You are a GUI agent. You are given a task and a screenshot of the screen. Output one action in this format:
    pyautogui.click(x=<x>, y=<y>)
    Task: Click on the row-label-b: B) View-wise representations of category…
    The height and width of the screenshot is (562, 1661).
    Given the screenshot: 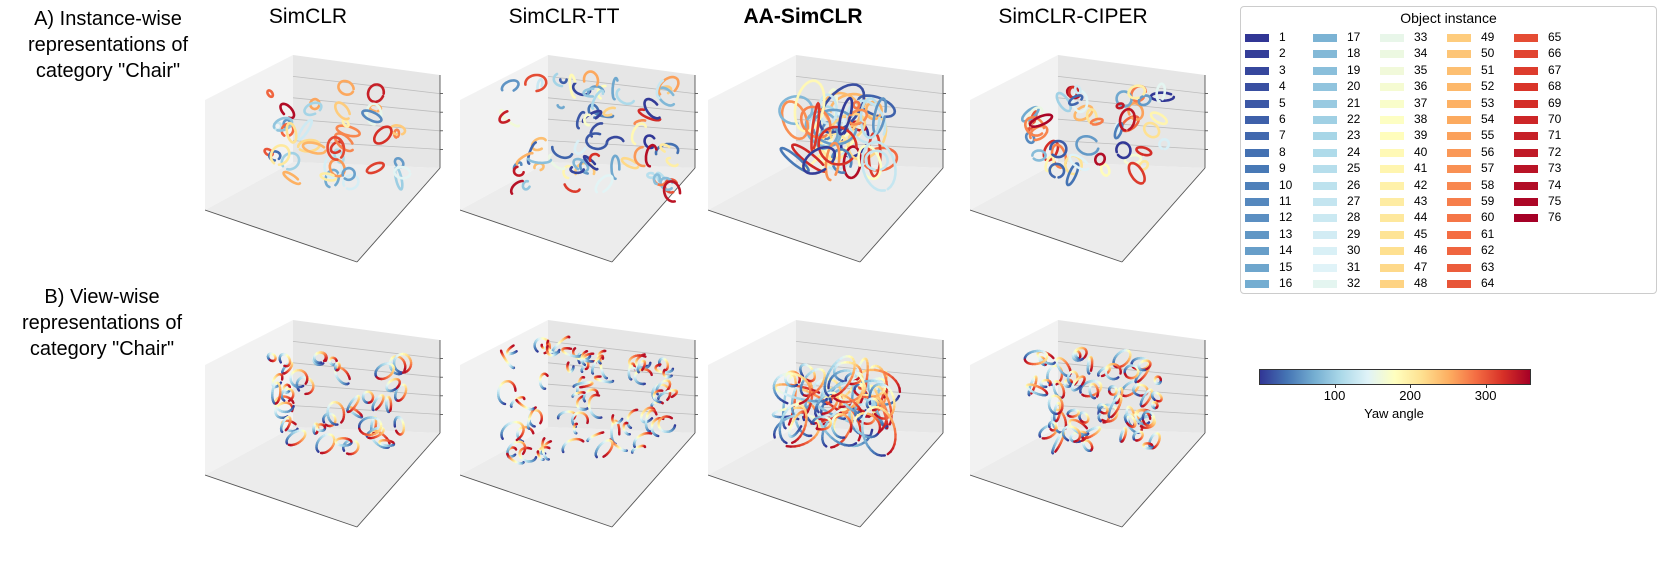 What is the action you would take?
    pyautogui.click(x=102, y=323)
    